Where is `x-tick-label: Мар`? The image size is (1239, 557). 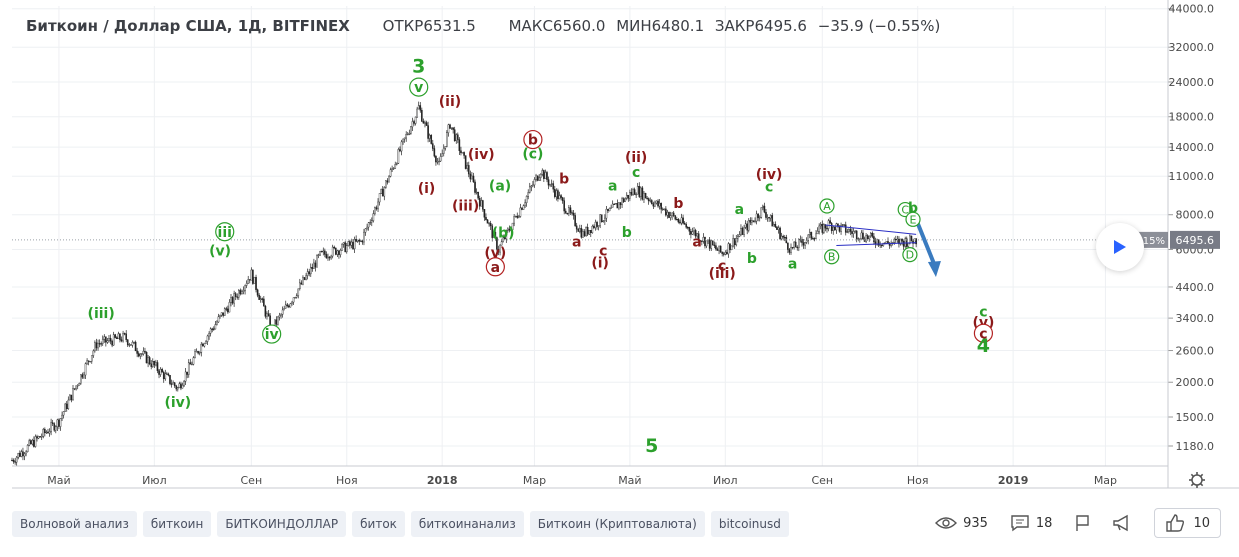
x-tick-label: Мар is located at coordinates (1105, 480).